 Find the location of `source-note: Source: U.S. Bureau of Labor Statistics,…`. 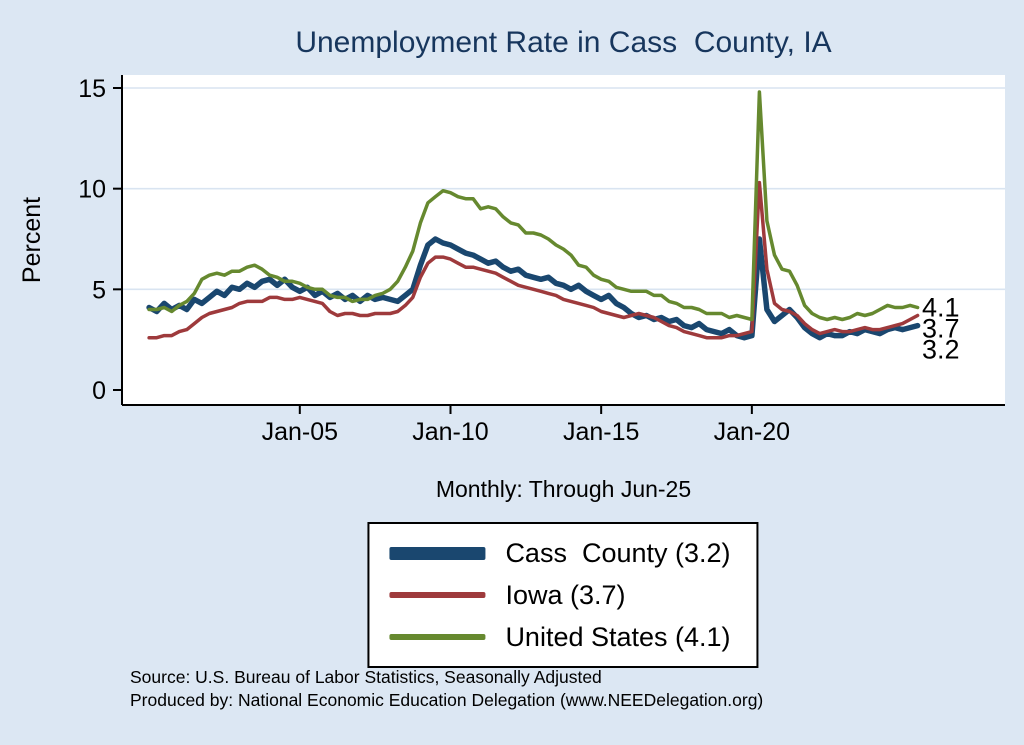

source-note: Source: U.S. Bureau of Labor Statistics,… is located at coordinates (446, 688).